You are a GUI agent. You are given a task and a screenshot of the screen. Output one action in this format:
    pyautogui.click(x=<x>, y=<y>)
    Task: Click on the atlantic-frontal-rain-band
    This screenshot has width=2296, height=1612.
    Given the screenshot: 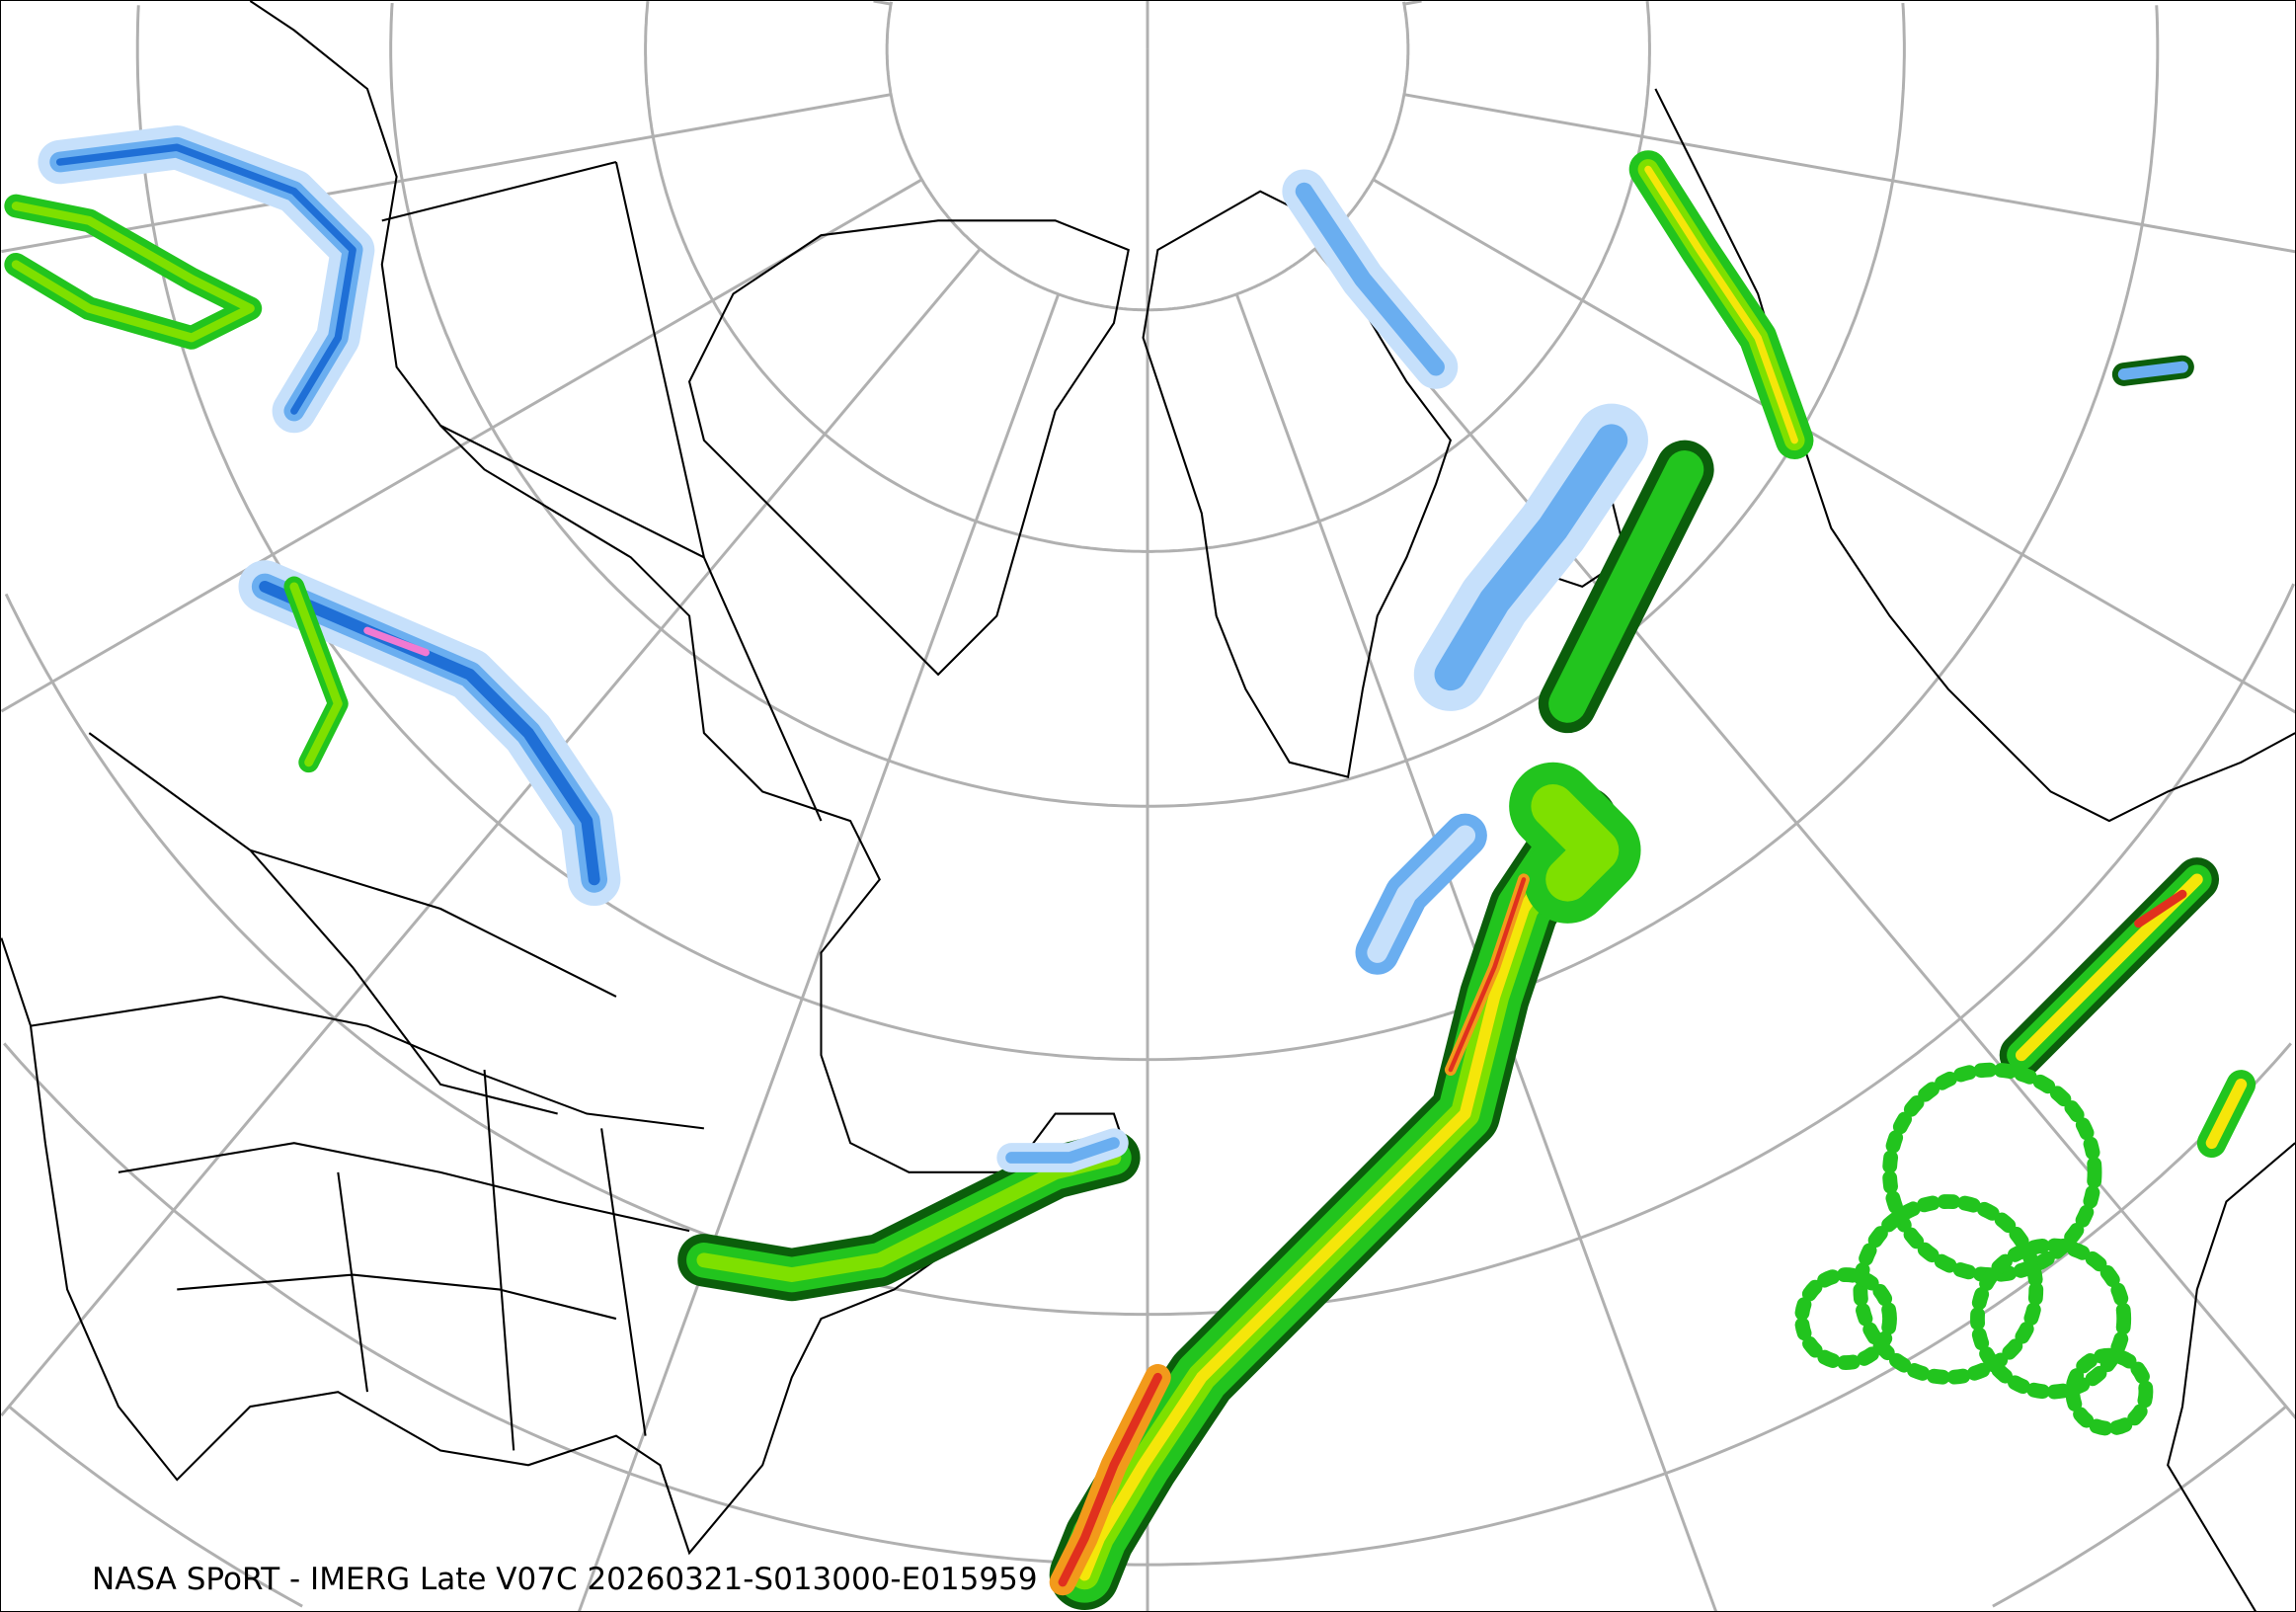 What is the action you would take?
    pyautogui.click(x=1334, y=1198)
    